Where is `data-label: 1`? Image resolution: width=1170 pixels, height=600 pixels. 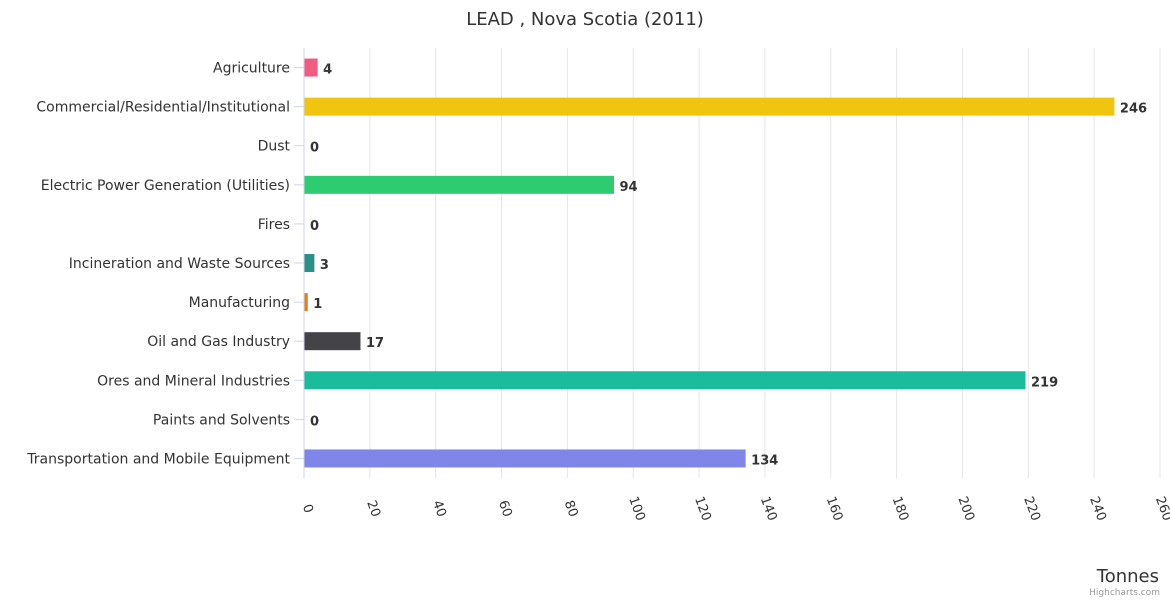
data-label: 1 is located at coordinates (317, 304).